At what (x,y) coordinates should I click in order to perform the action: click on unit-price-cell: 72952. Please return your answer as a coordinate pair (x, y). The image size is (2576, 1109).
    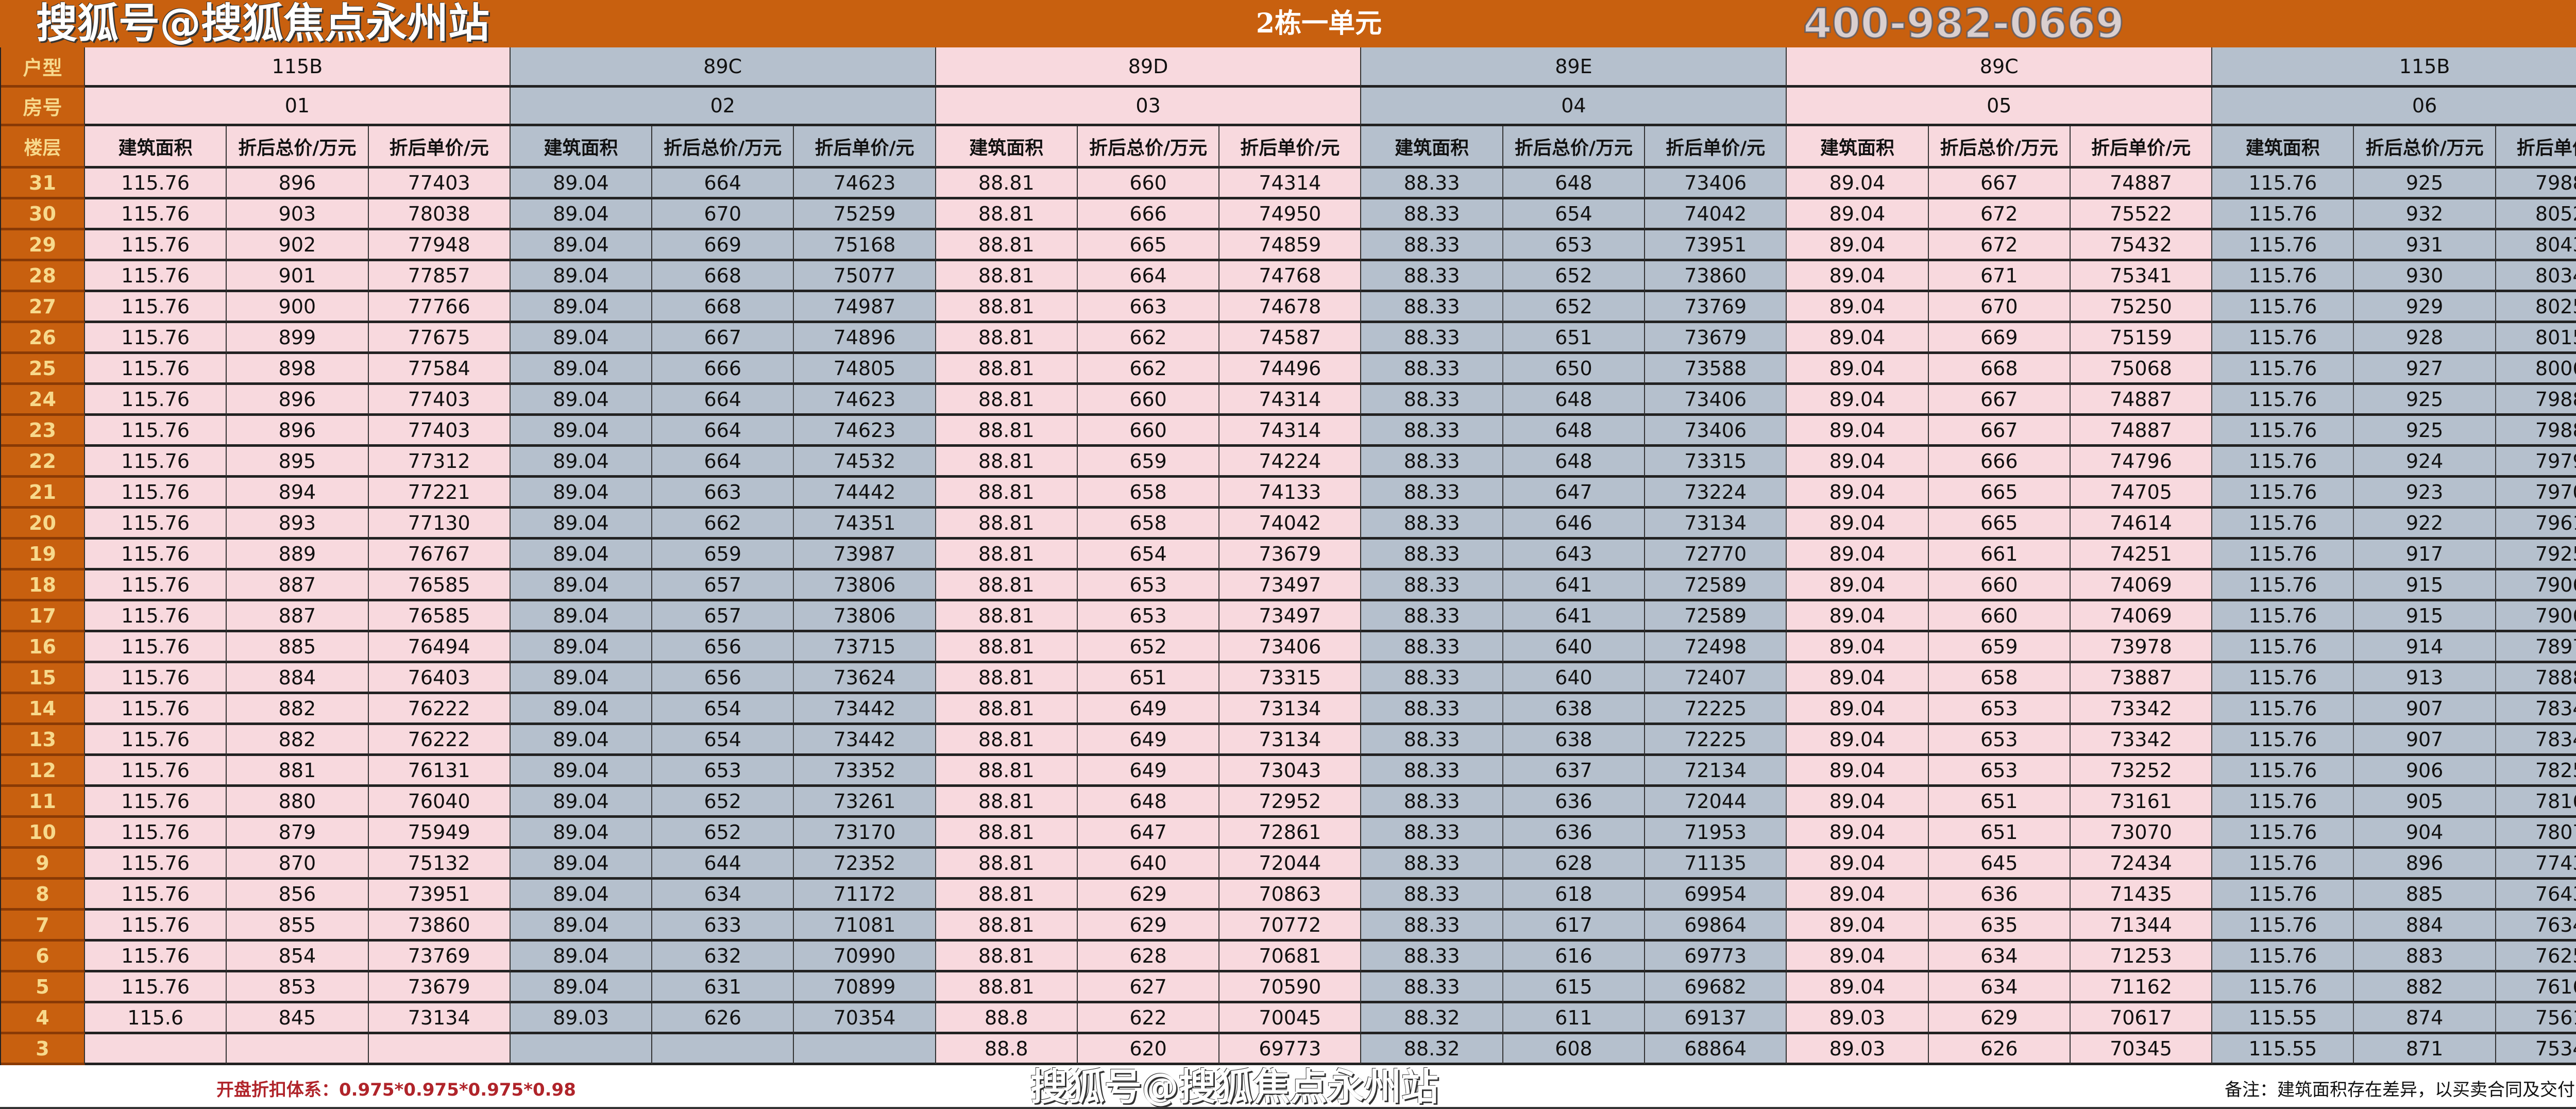
    Looking at the image, I should click on (1290, 802).